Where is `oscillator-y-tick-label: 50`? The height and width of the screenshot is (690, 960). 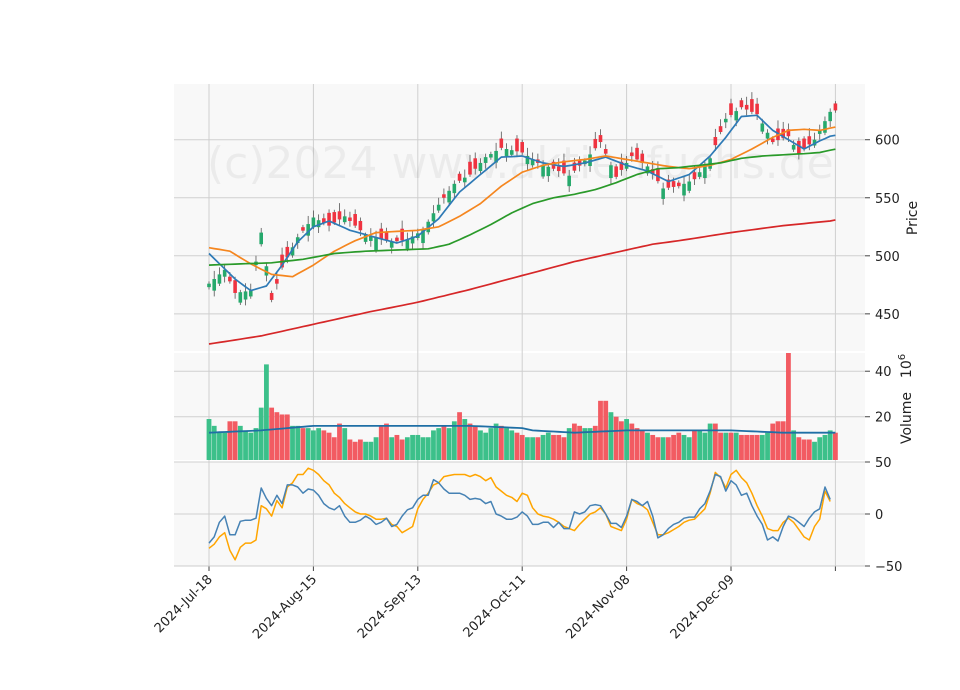
oscillator-y-tick-label: 50 is located at coordinates (883, 463).